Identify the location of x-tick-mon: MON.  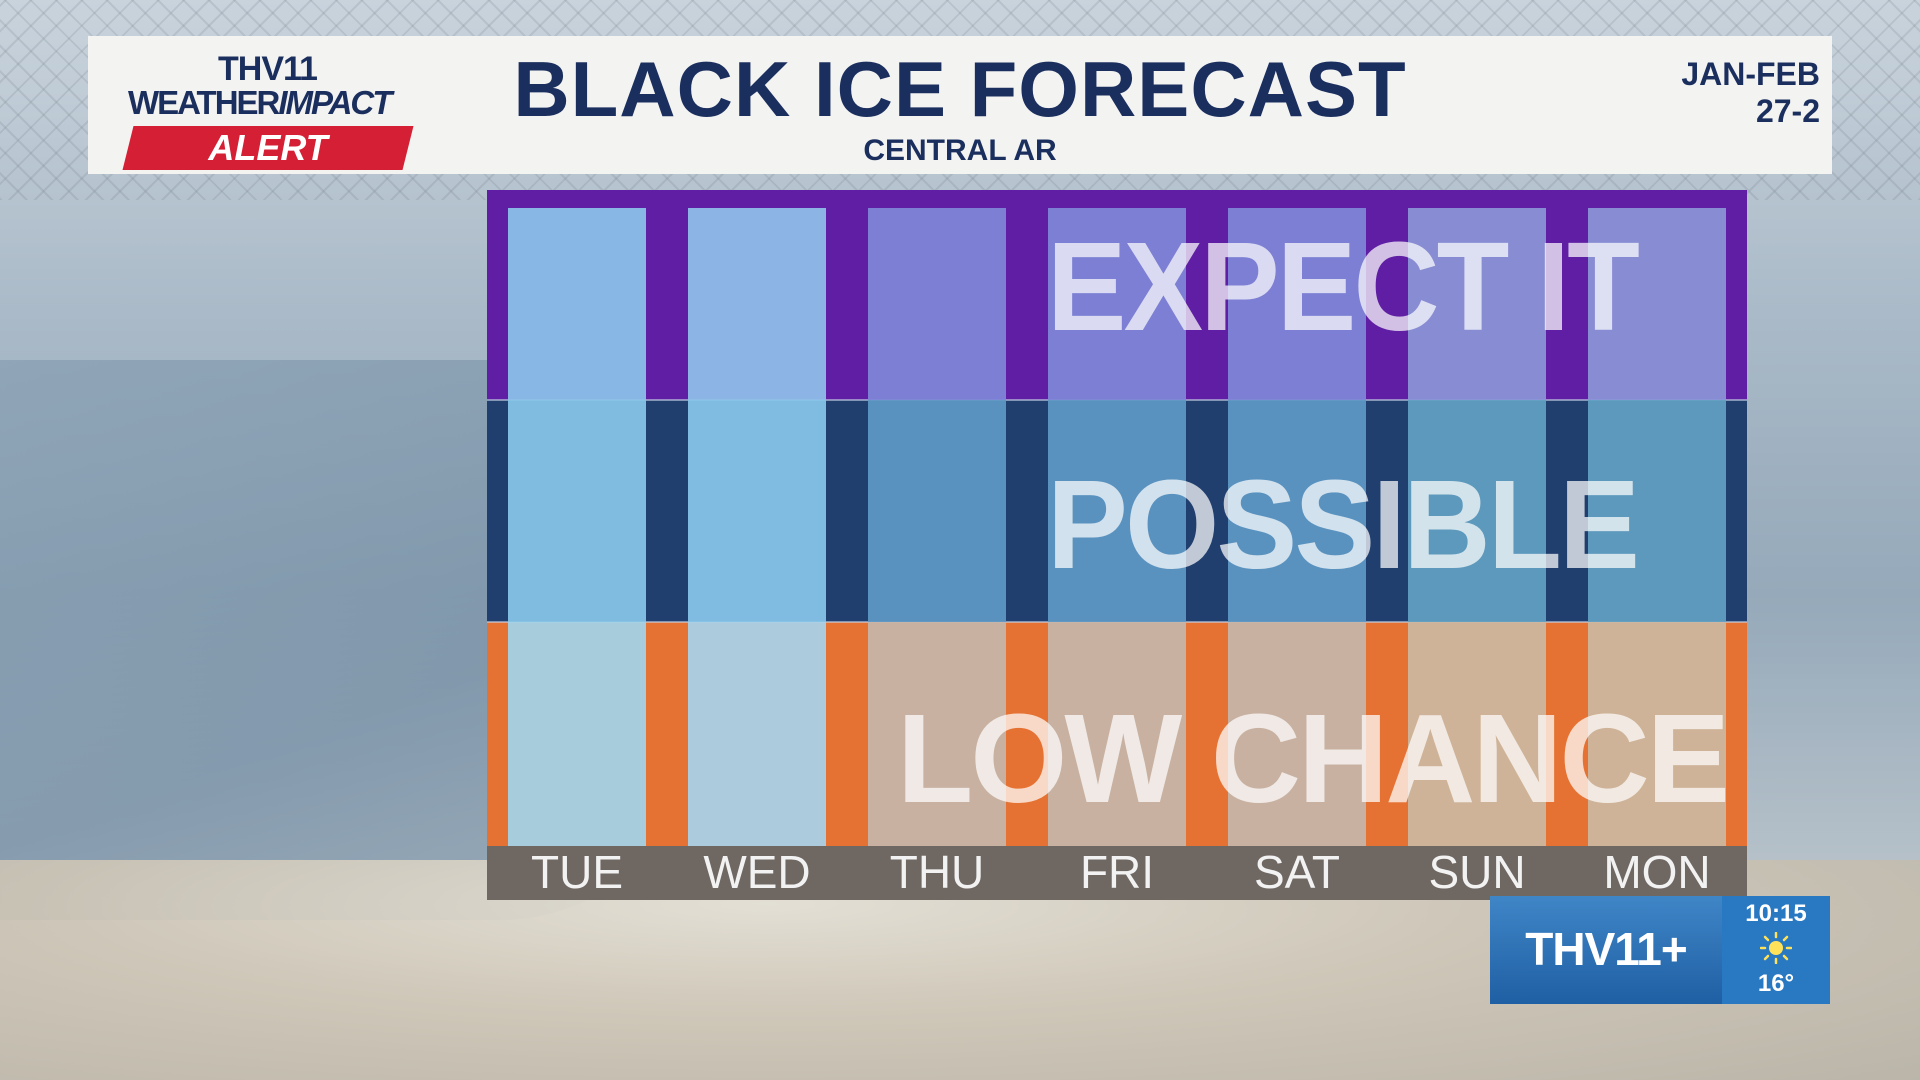
(1656, 872).